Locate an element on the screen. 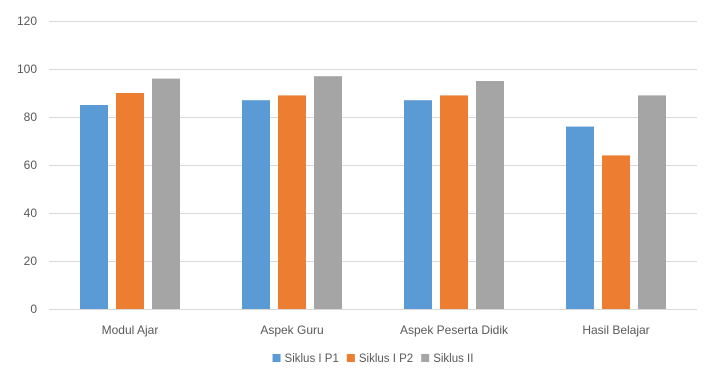 This screenshot has width=707, height=376. y-tick-label: 80 is located at coordinates (31, 117).